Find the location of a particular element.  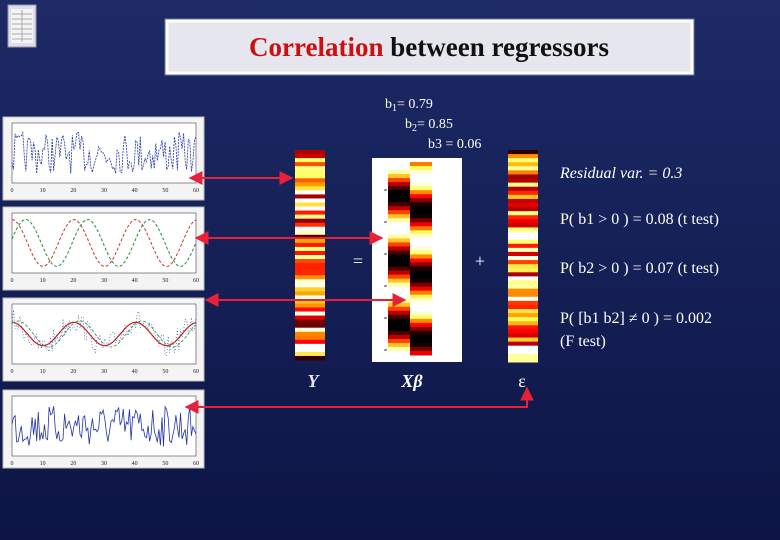

plot-tick-label: 60 is located at coordinates (196, 191).